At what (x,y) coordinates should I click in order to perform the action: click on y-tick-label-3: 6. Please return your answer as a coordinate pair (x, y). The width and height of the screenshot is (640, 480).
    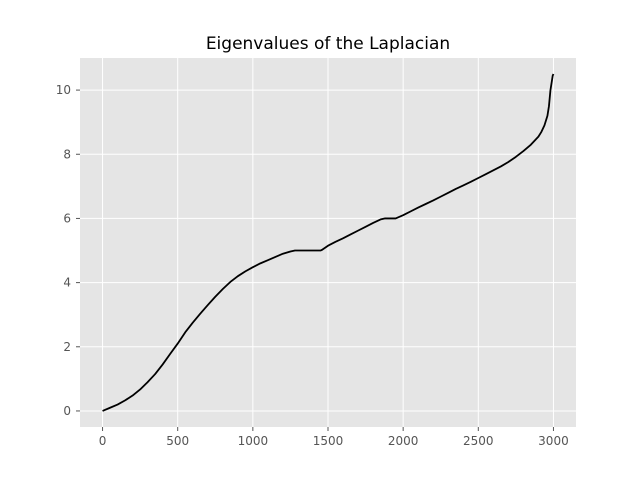
    Looking at the image, I should click on (67, 218).